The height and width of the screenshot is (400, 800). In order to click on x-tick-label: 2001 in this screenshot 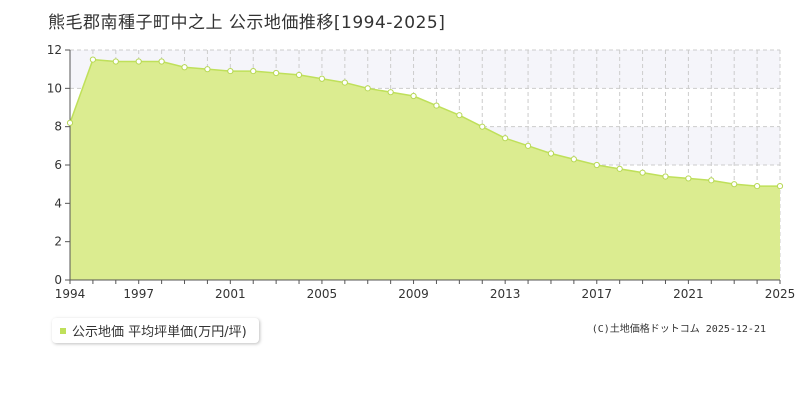, I will do `click(230, 294)`.